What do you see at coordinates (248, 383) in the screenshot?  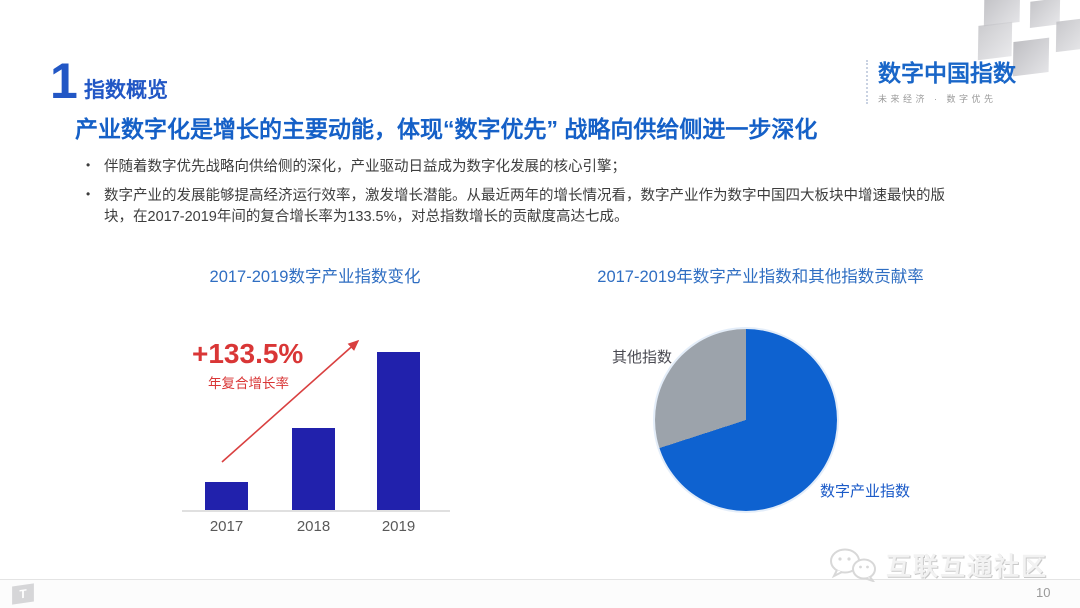 I see `growth-rate-label: 年复合增长率` at bounding box center [248, 383].